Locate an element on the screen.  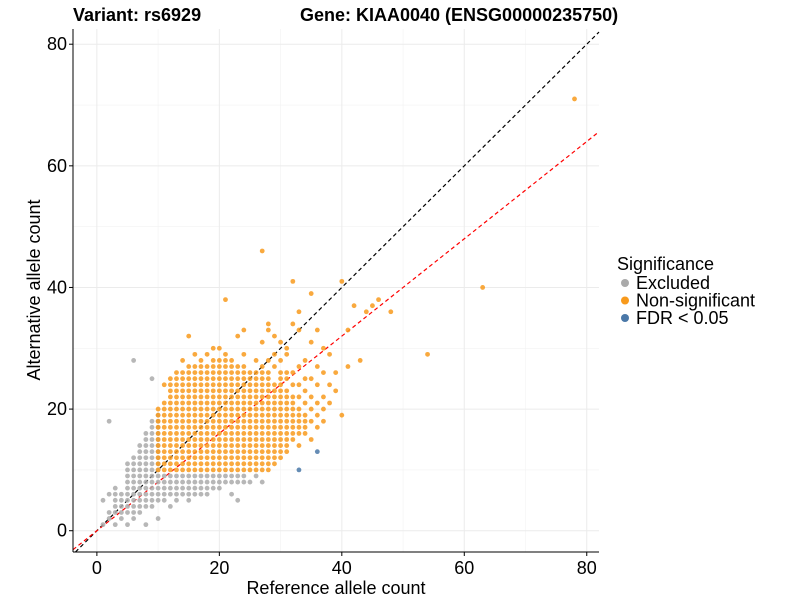
legend-label: Non-significant is located at coordinates (695, 301).